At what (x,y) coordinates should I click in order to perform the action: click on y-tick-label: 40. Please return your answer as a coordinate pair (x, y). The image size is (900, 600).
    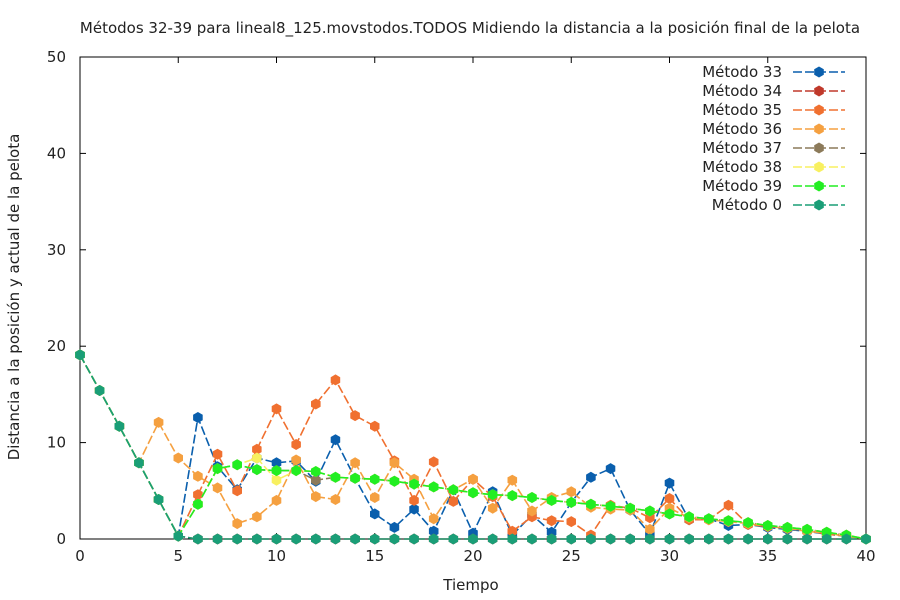
    Looking at the image, I should click on (56, 153).